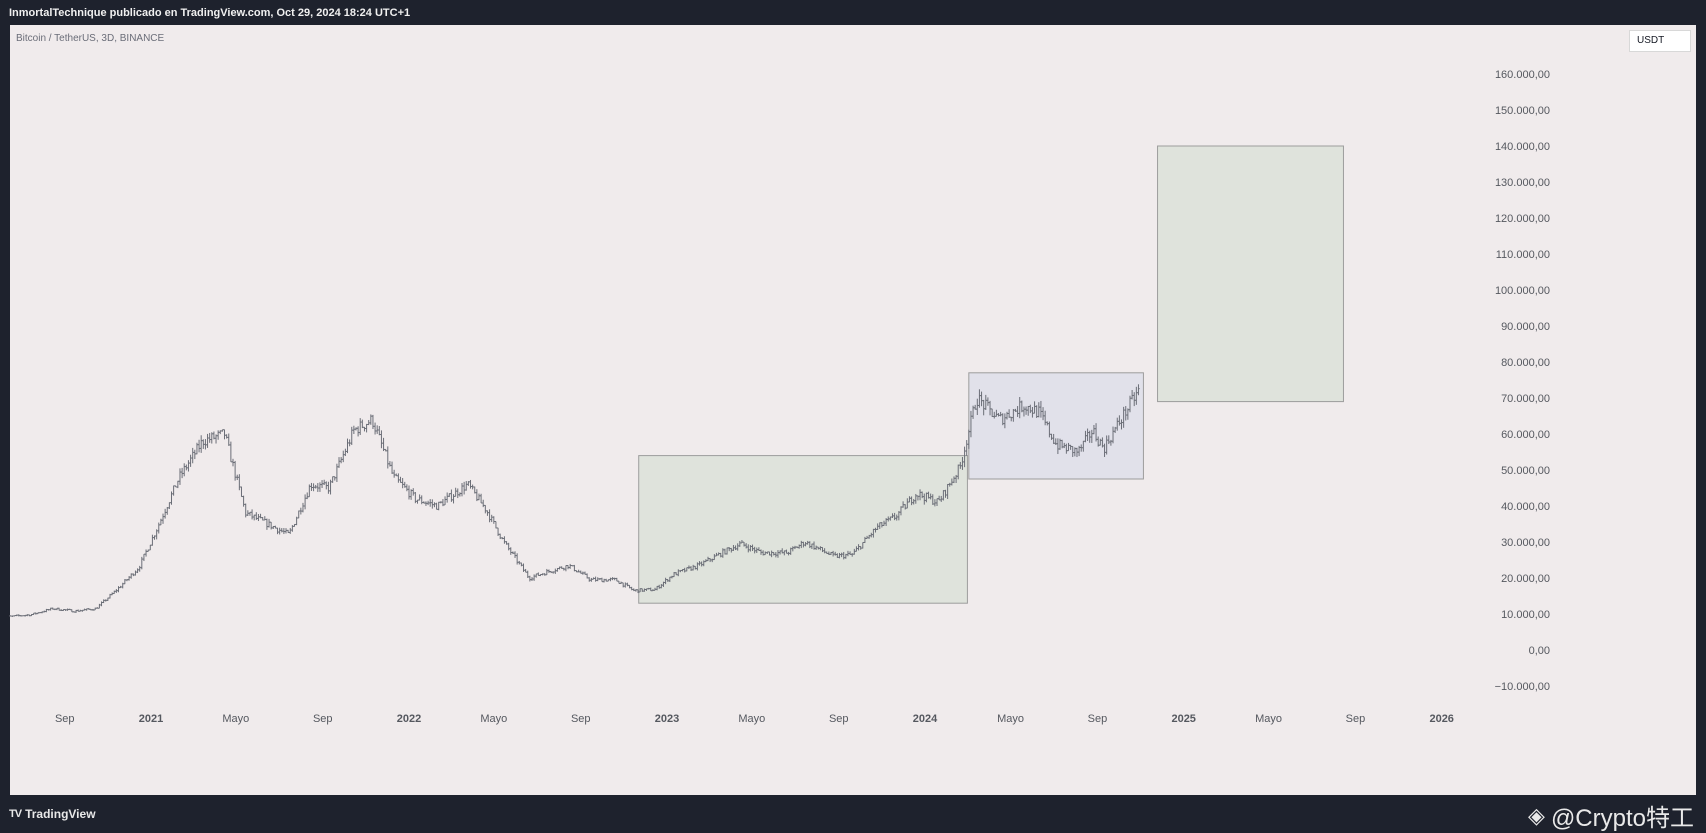  What do you see at coordinates (235, 719) in the screenshot?
I see `x-tick-label: Mayo` at bounding box center [235, 719].